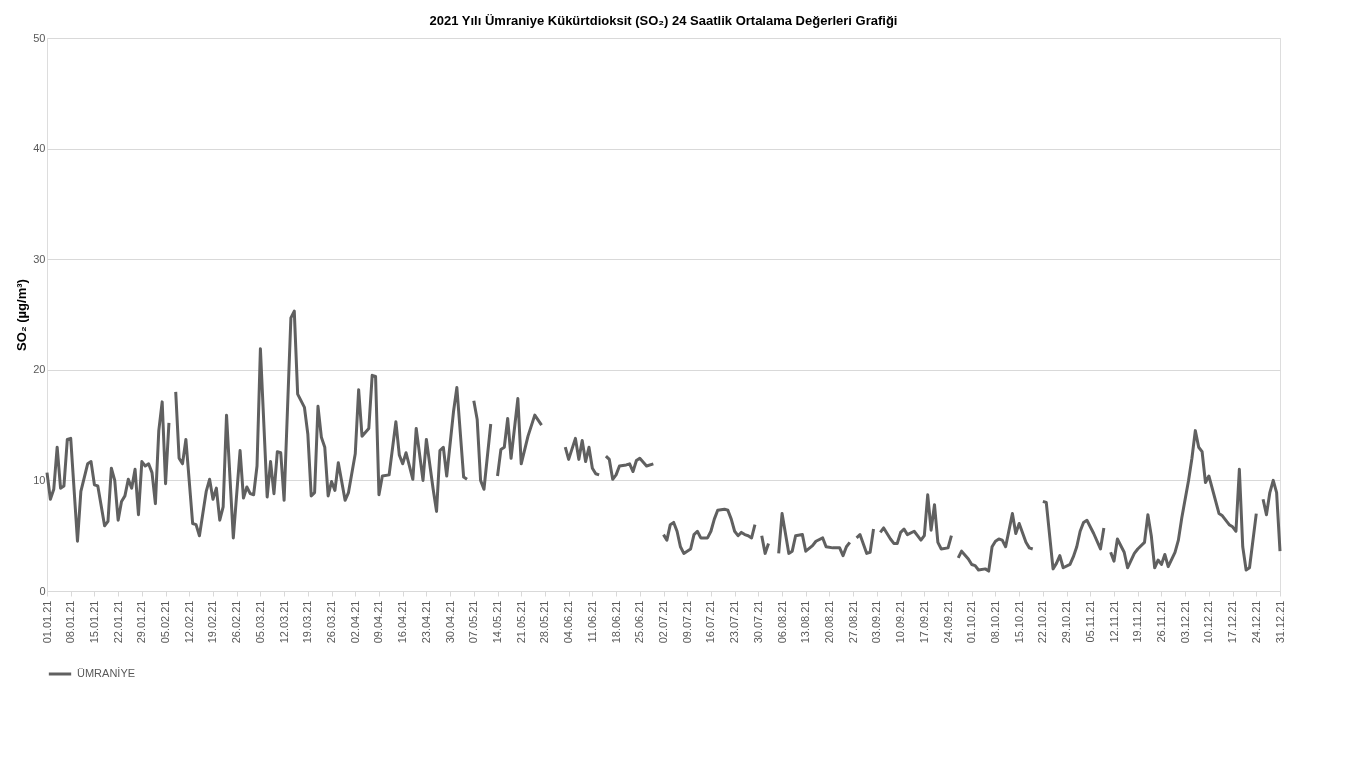  Describe the element at coordinates (947, 622) in the screenshot. I see `x-tick-label: 24.09.21` at that location.